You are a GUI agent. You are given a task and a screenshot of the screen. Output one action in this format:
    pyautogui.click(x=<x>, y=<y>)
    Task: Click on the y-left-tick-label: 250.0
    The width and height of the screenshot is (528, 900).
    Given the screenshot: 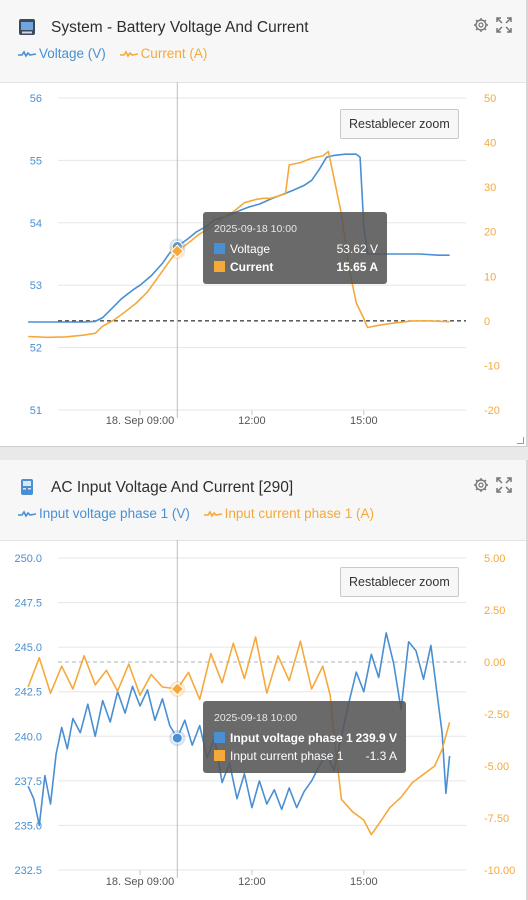 What is the action you would take?
    pyautogui.click(x=28, y=559)
    